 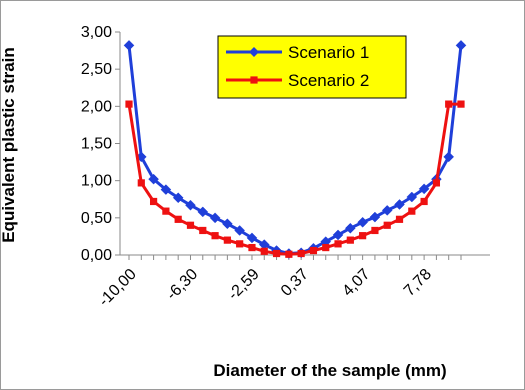 I want to click on y-tick-label: 2,00, so click(x=96, y=106).